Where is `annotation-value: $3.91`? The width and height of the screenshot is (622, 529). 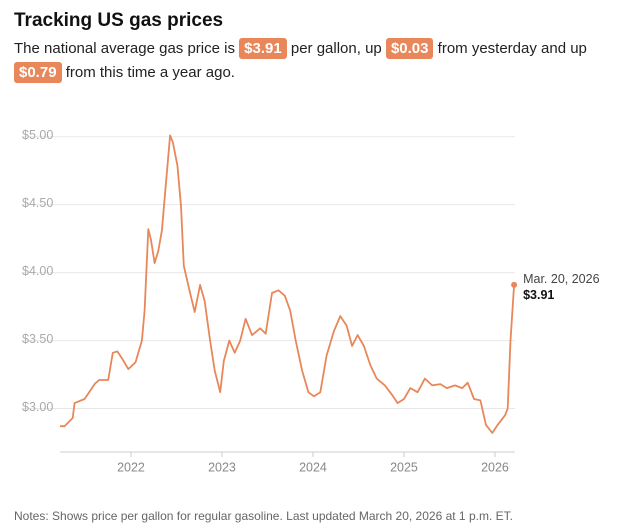 annotation-value: $3.91 is located at coordinates (538, 295).